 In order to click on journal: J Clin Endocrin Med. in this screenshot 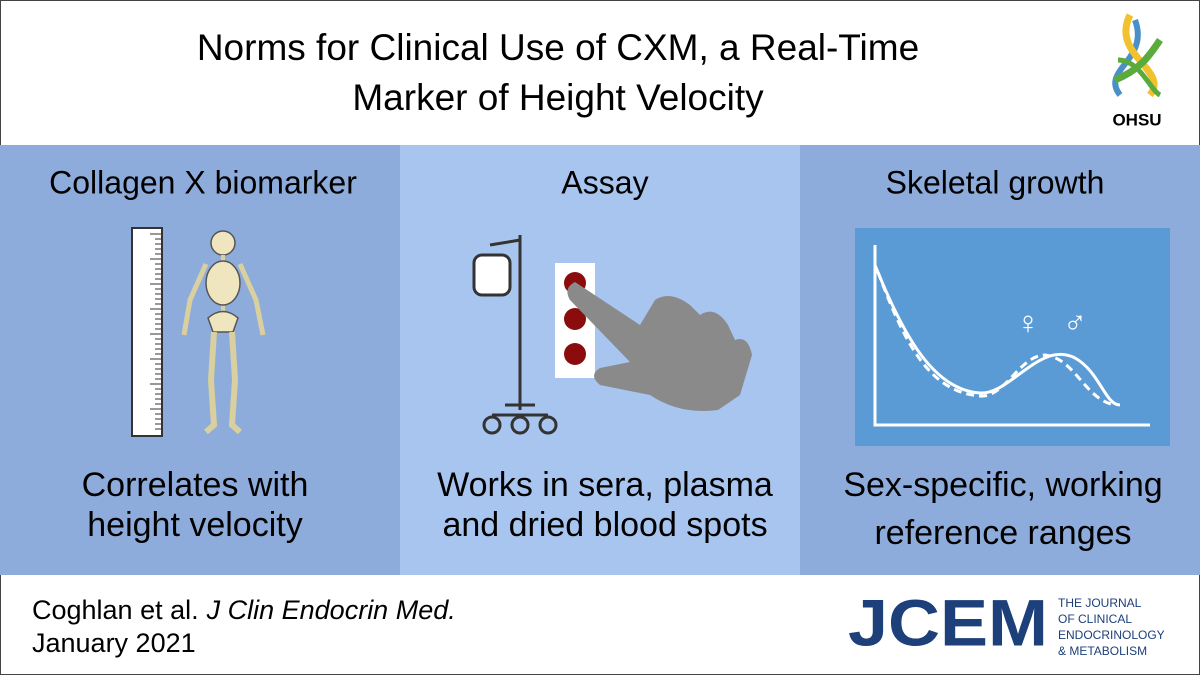, I will do `click(331, 610)`.